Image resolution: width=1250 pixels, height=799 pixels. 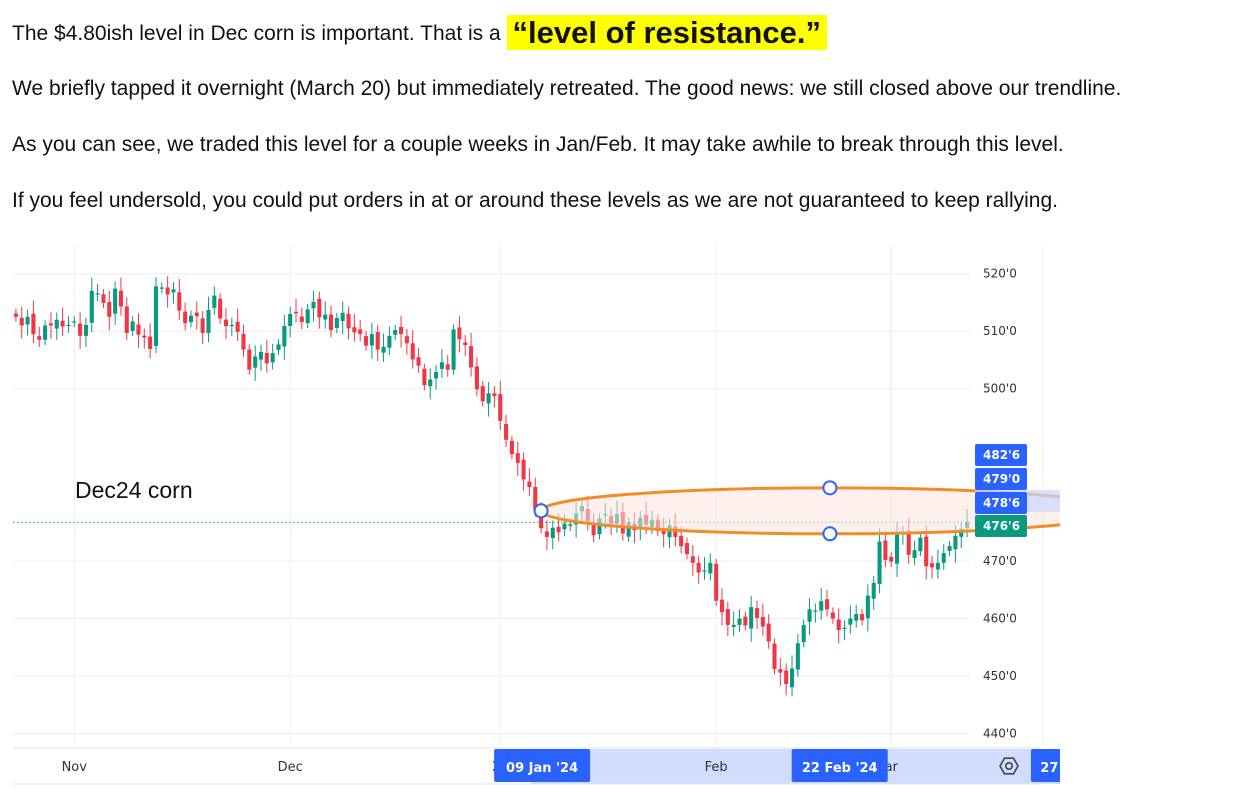 I want to click on gear-center, so click(x=1009, y=766).